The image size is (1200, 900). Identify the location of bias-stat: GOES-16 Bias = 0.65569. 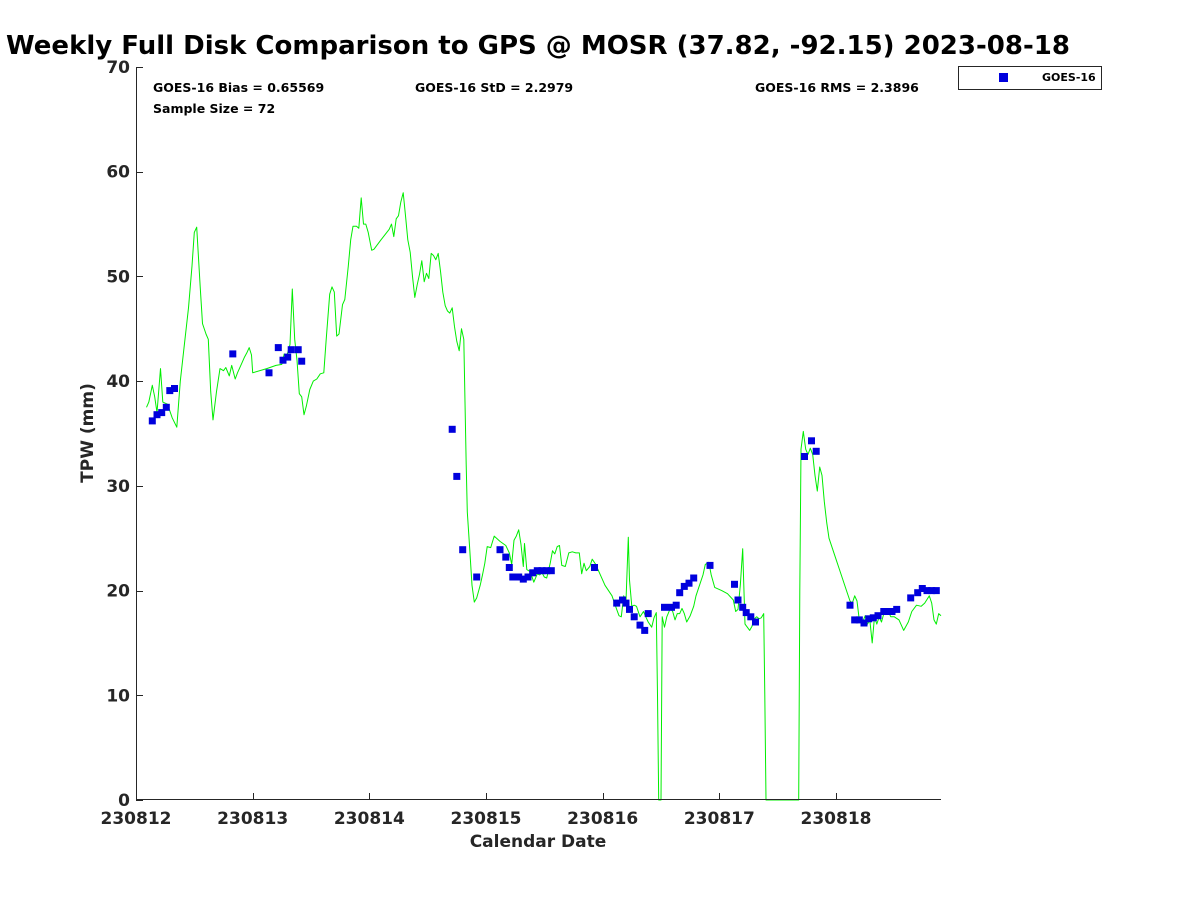
(238, 87).